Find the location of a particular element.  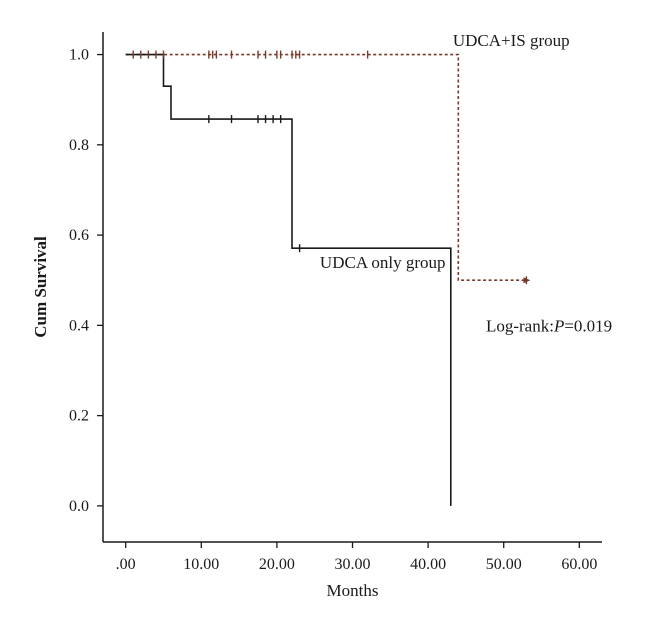

y-tick-label: 0.0 is located at coordinates (79, 506).